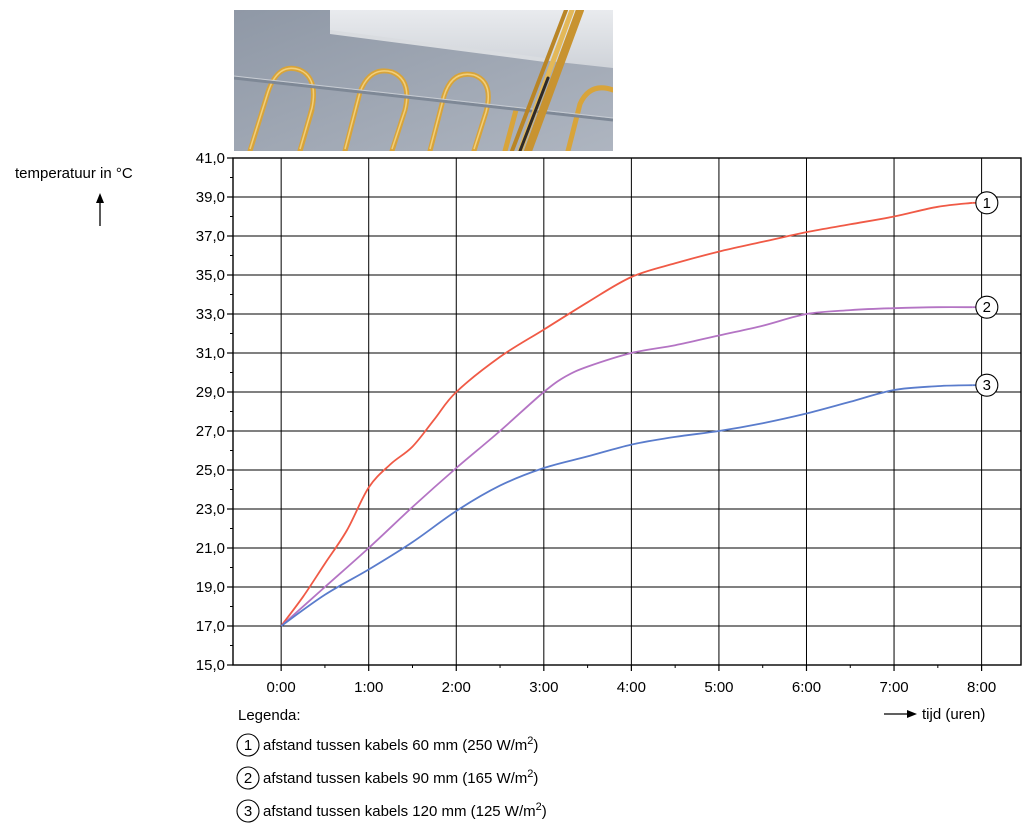 This screenshot has height=835, width=1025. What do you see at coordinates (368, 687) in the screenshot?
I see `x-tick-label: 1:00` at bounding box center [368, 687].